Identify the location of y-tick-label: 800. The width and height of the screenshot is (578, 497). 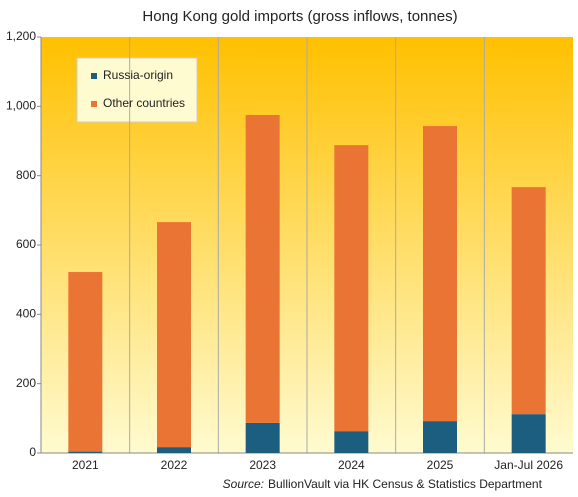
(26, 175).